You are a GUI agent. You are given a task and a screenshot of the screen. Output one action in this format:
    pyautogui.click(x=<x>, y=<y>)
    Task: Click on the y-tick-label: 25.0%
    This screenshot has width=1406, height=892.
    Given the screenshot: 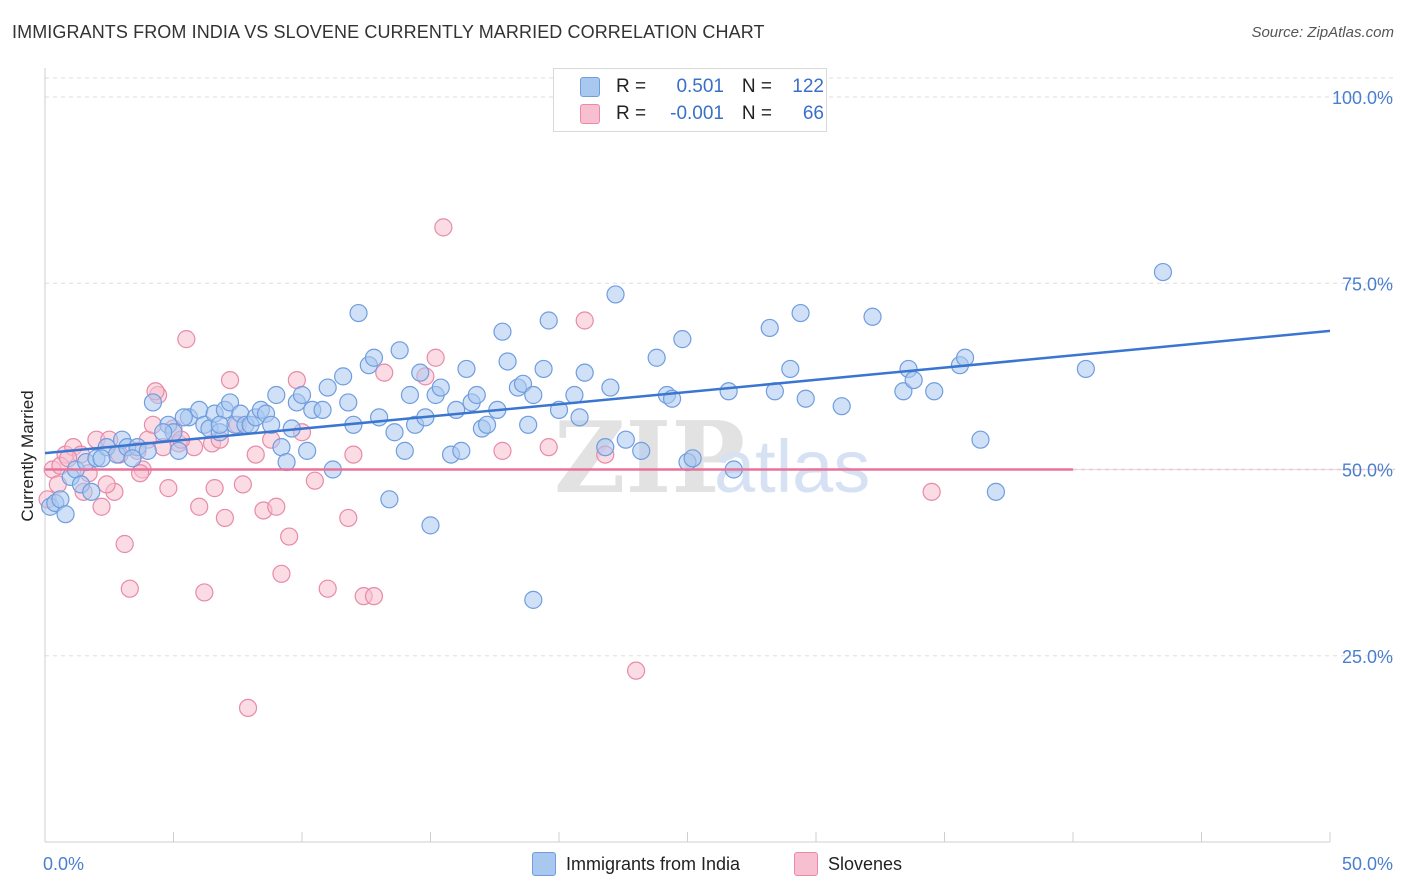 What is the action you would take?
    pyautogui.click(x=1367, y=657)
    